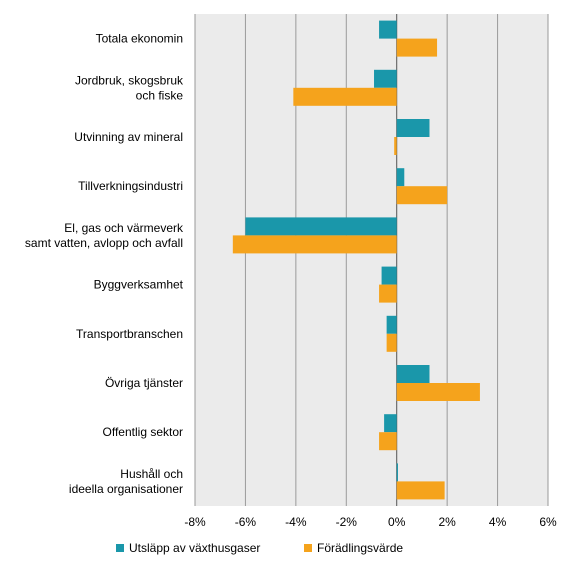  What do you see at coordinates (139, 285) in the screenshot?
I see `category-label-5: Byggverksamhet` at bounding box center [139, 285].